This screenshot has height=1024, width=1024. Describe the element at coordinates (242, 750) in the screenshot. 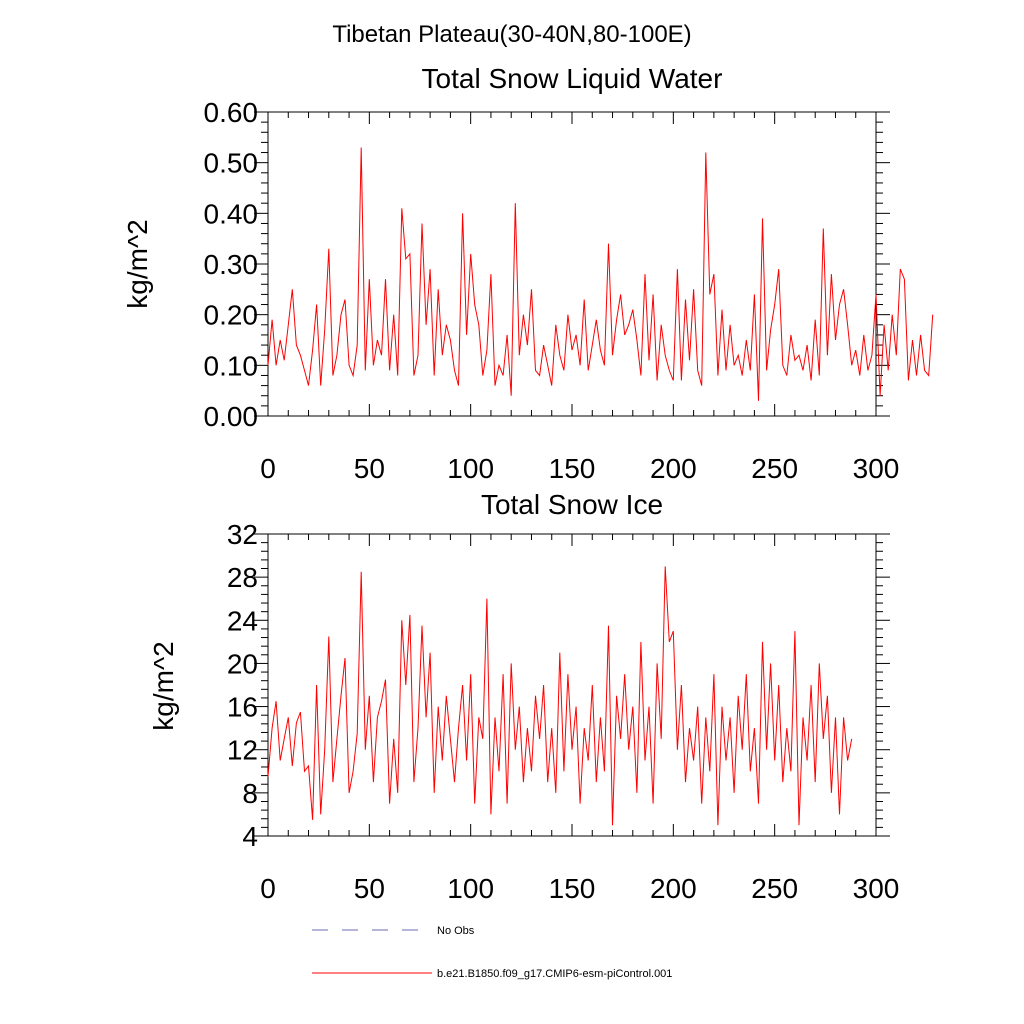

I see `y-tick-label: 12` at that location.